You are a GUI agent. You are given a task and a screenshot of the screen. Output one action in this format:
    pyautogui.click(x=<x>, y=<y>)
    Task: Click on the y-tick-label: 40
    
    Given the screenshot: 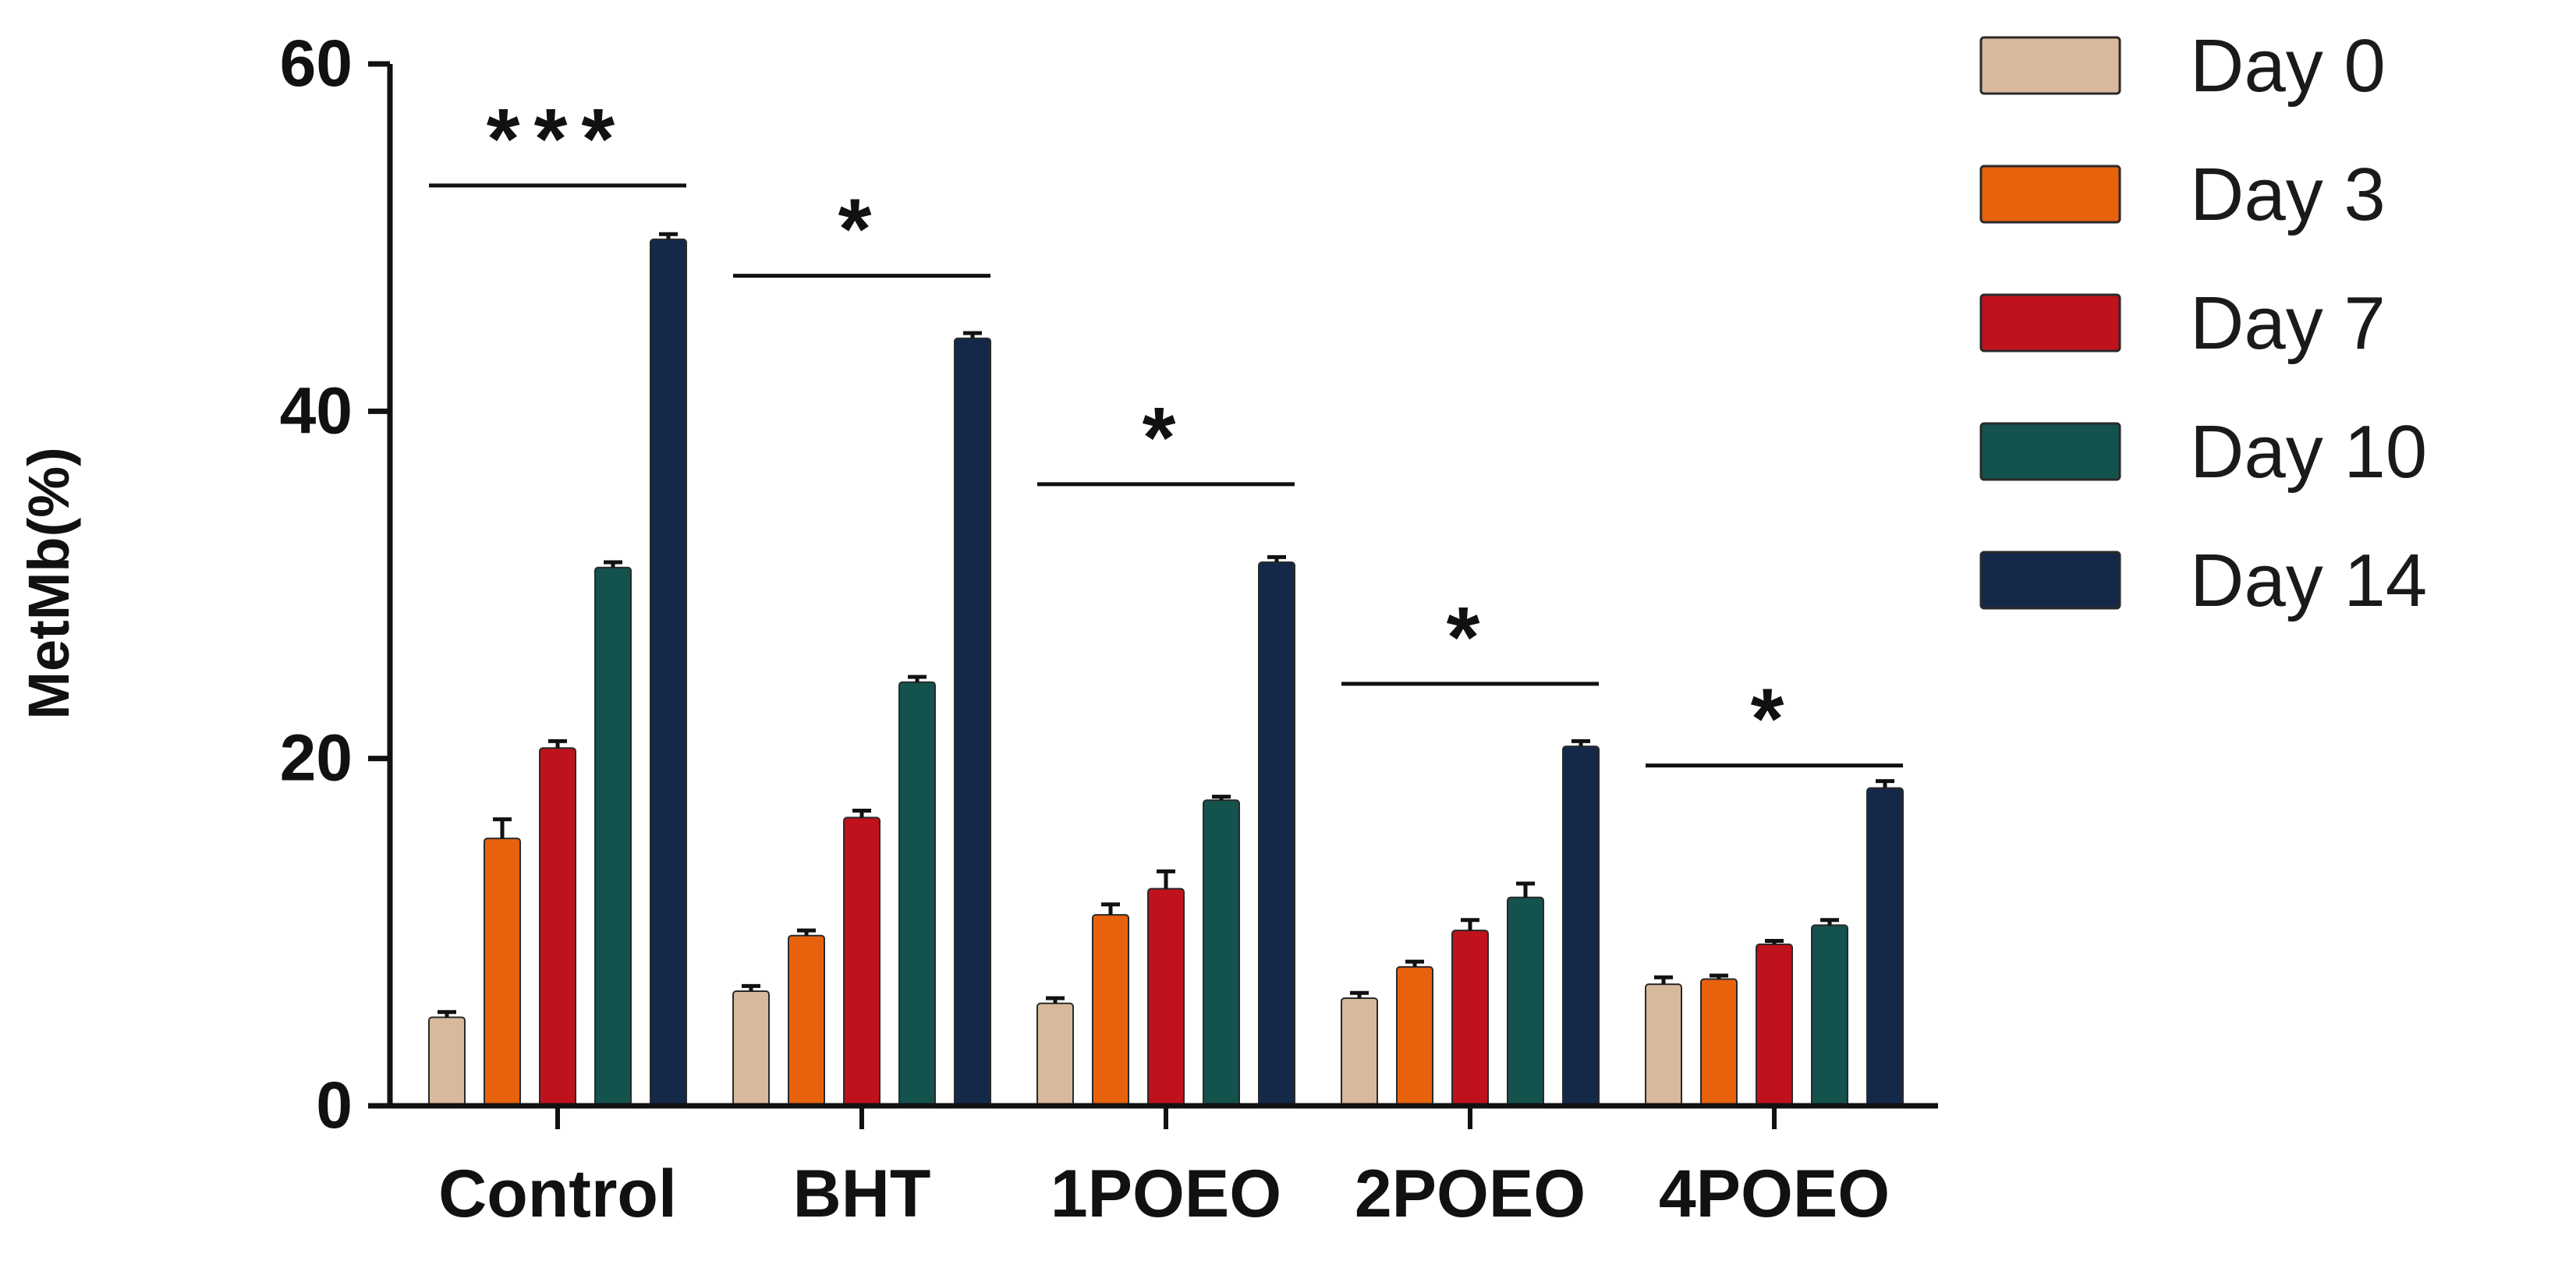 What is the action you would take?
    pyautogui.click(x=316, y=411)
    